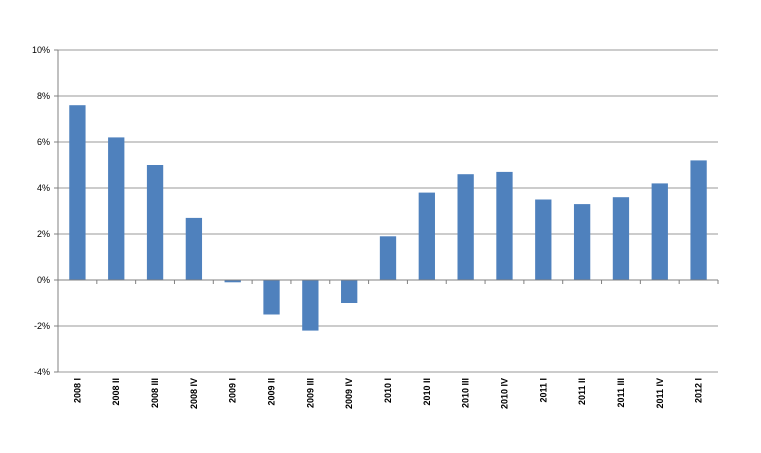 This screenshot has width=761, height=453. Describe the element at coordinates (155, 393) in the screenshot. I see `x-tick-label: 2008 III` at that location.